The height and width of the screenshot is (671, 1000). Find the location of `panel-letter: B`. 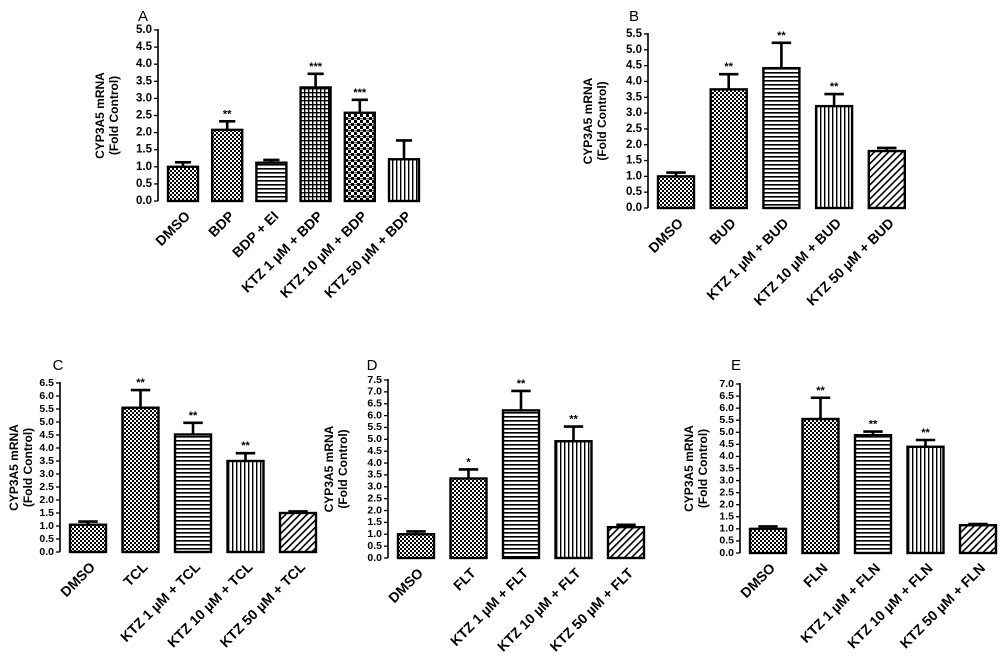

panel-letter: B is located at coordinates (634, 16).